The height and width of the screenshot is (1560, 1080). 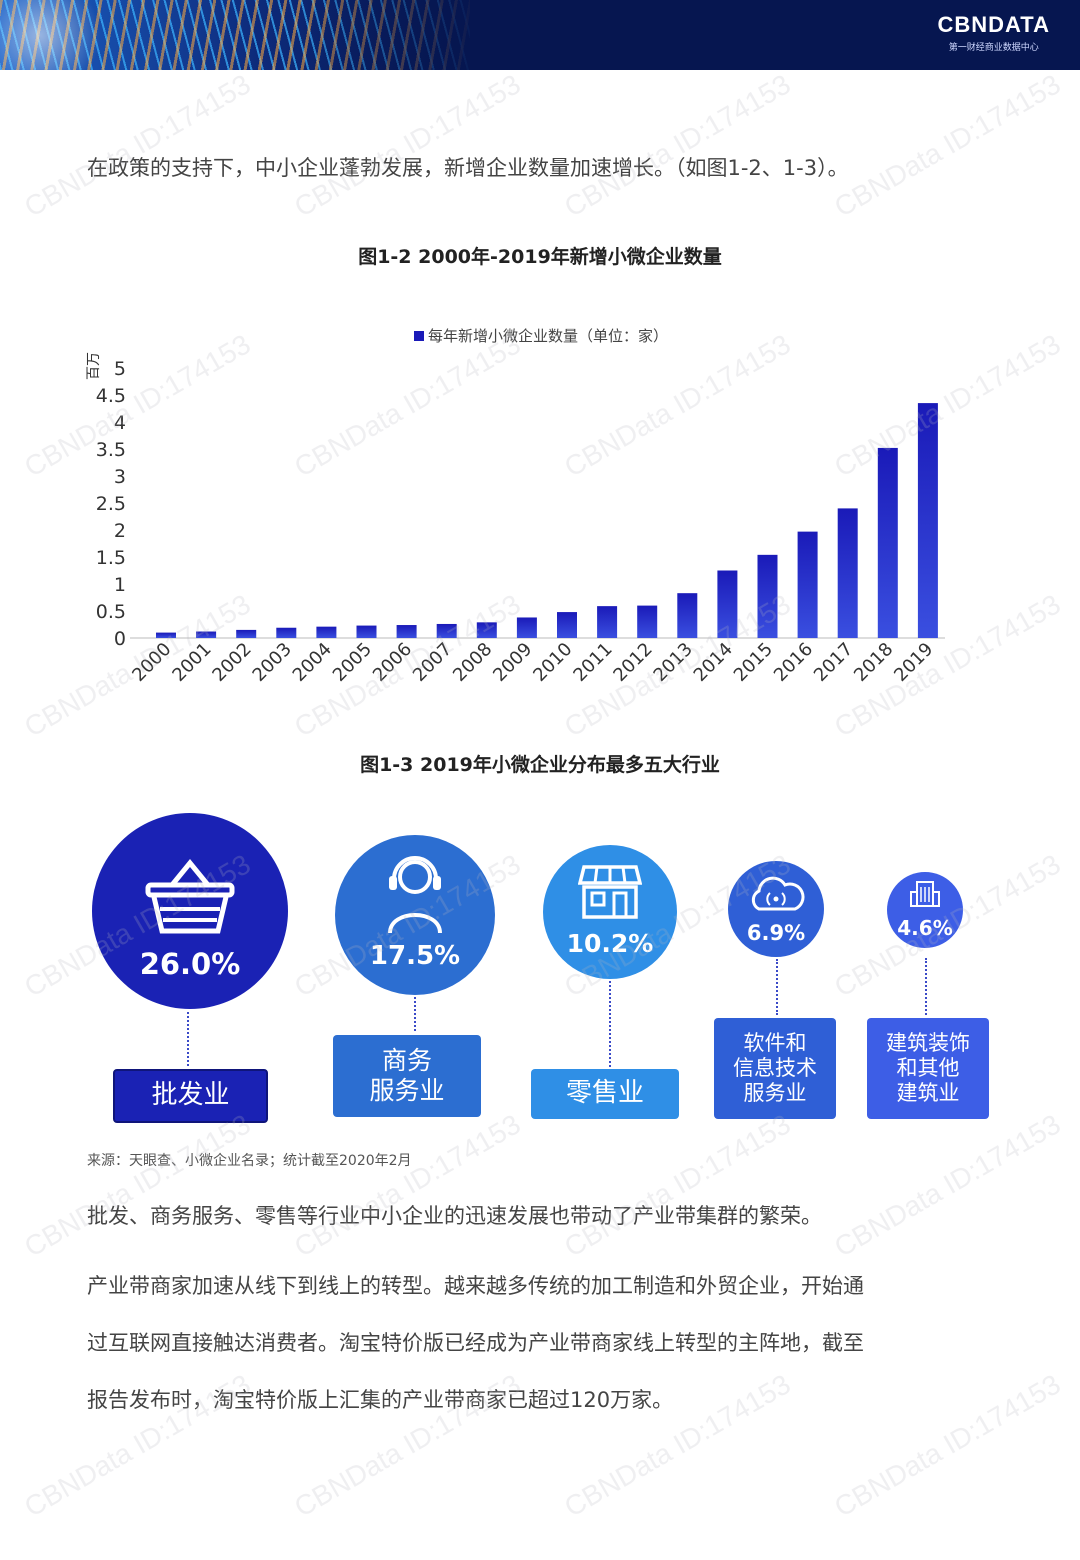 What do you see at coordinates (286, 632) in the screenshot?
I see `bar-2003` at bounding box center [286, 632].